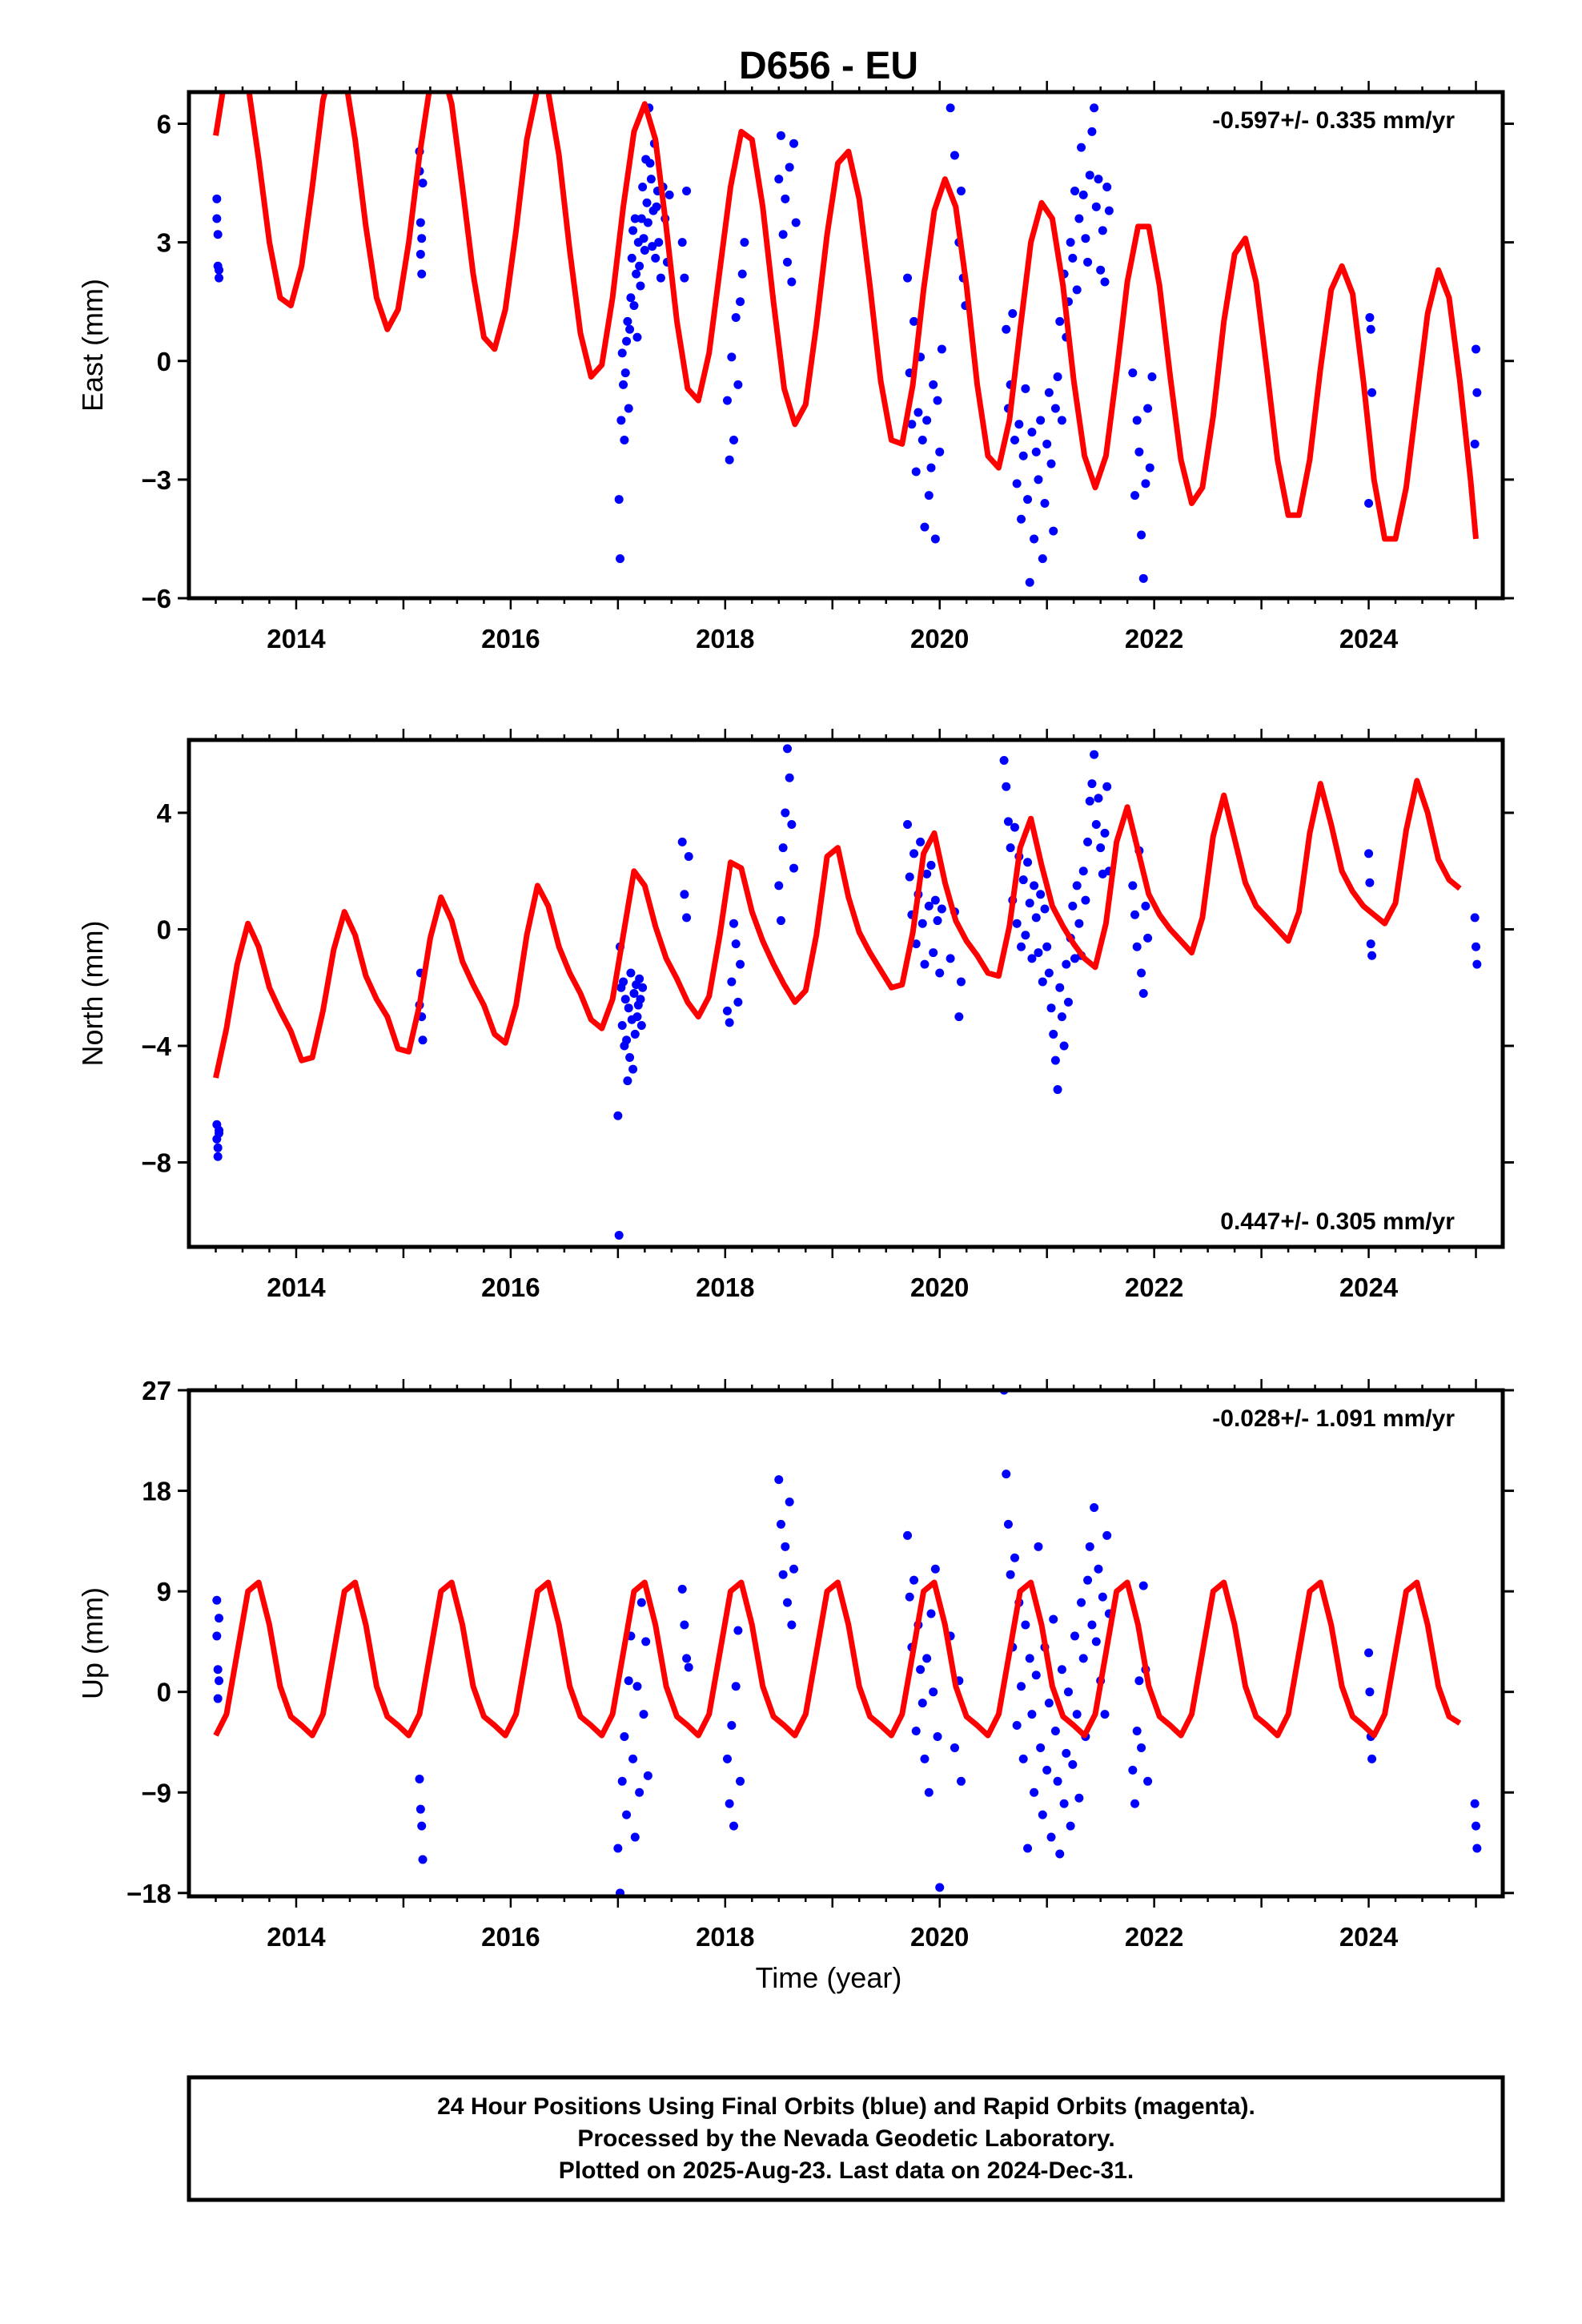 The width and height of the screenshot is (1582, 2324). Describe the element at coordinates (511, 1937) in the screenshot. I see `x-tick-label: 2016` at that location.